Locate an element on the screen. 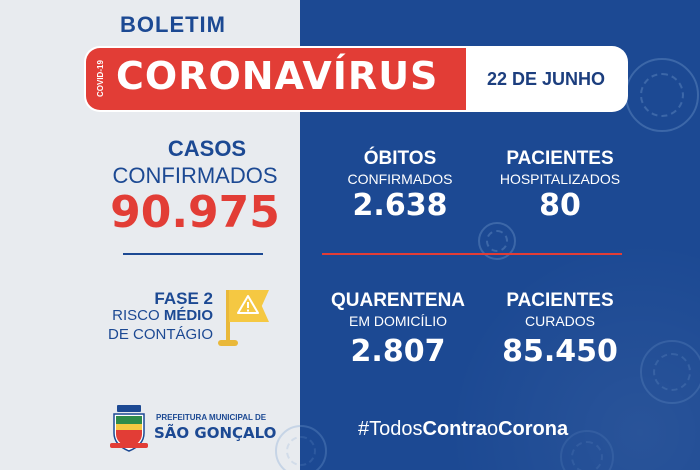 Image resolution: width=700 pixels, height=470 pixels. flag-pole is located at coordinates (228, 317).